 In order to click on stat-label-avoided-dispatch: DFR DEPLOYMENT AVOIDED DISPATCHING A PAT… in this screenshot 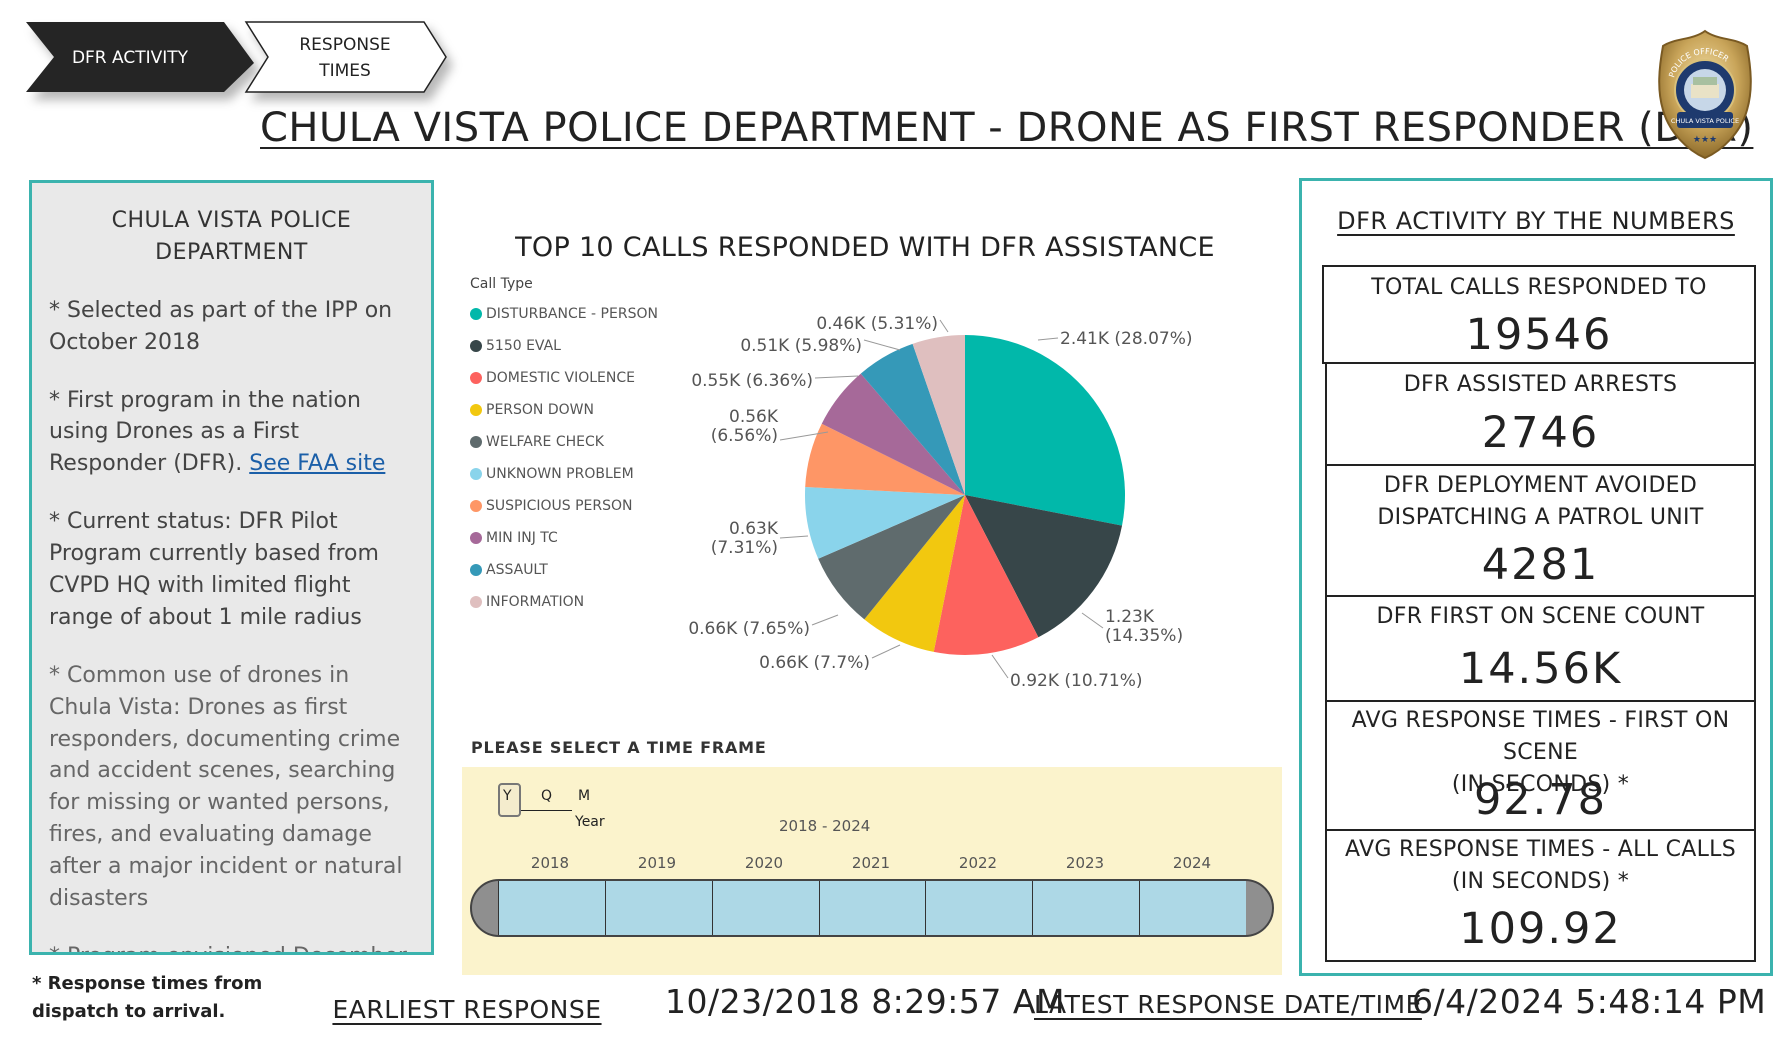, I will do `click(1540, 502)`.